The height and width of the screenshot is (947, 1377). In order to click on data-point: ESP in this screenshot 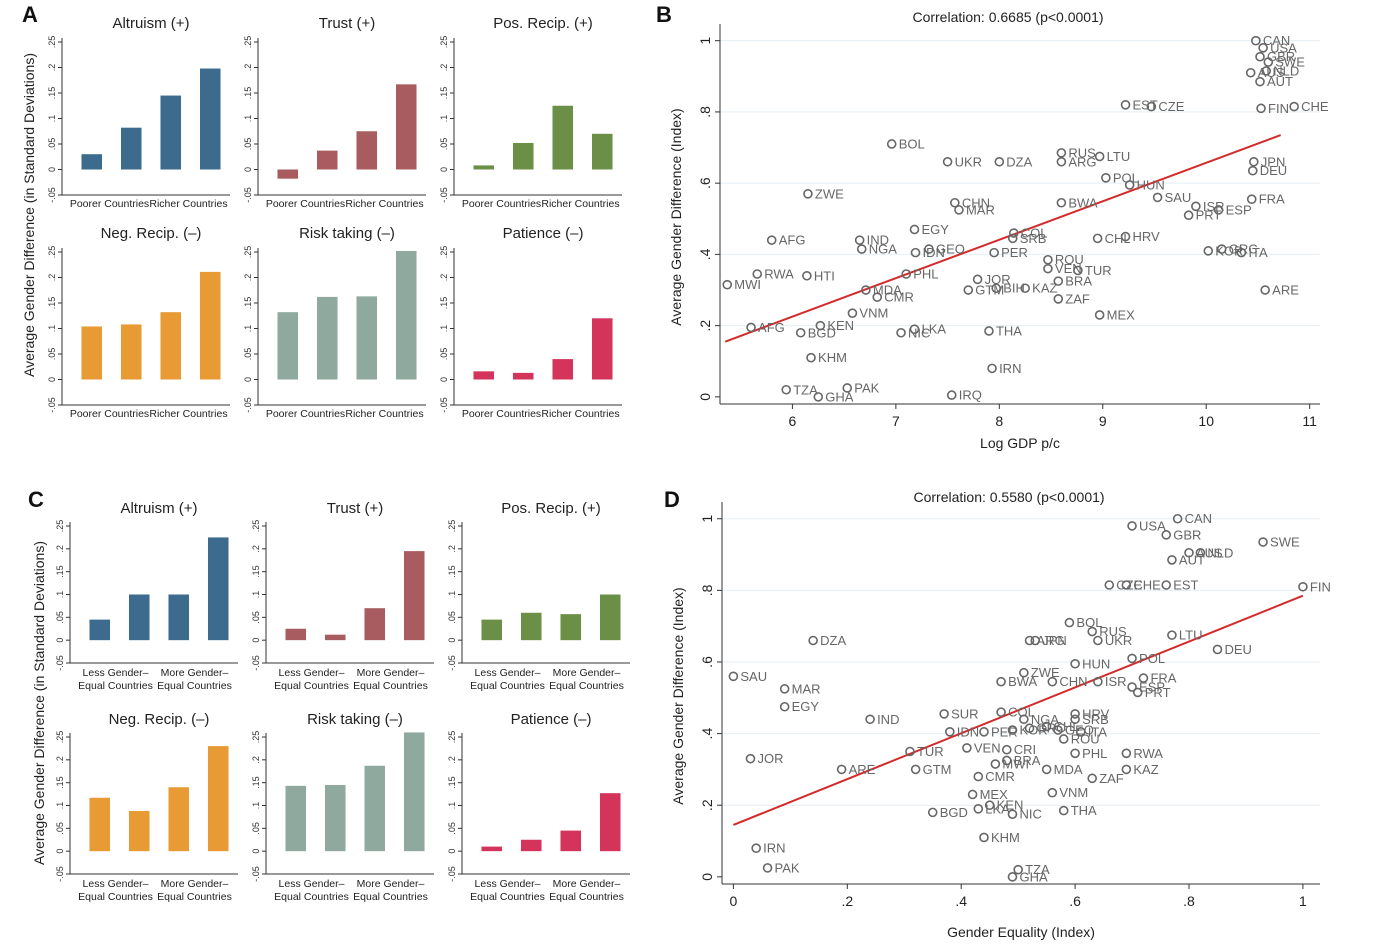, I will do `click(1146, 687)`.